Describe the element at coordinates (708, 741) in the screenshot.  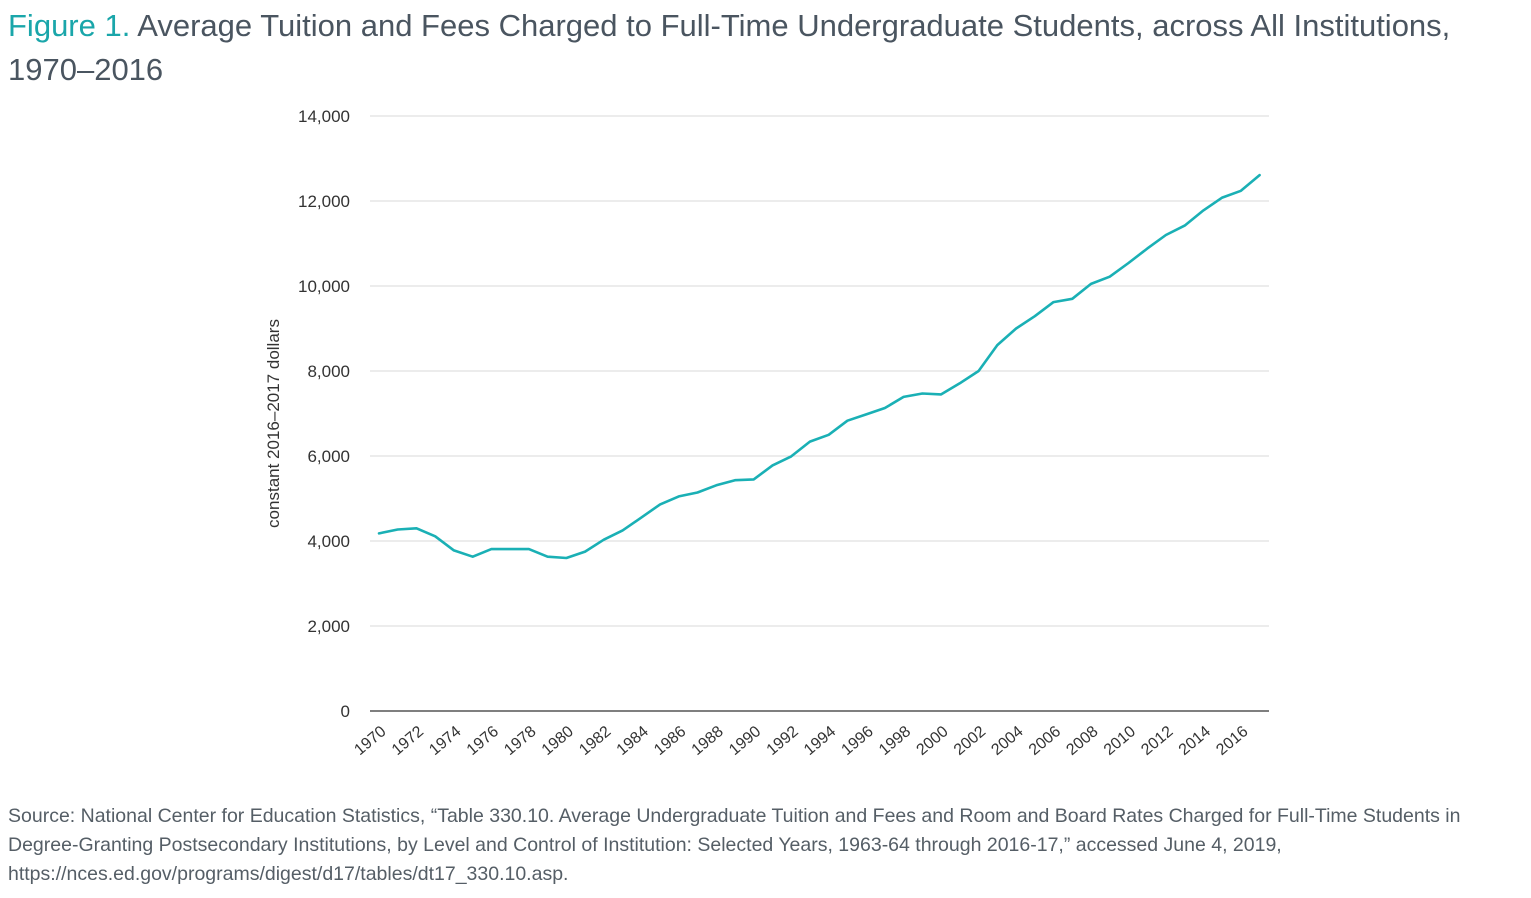
I see `x-tick-label: 1988` at that location.